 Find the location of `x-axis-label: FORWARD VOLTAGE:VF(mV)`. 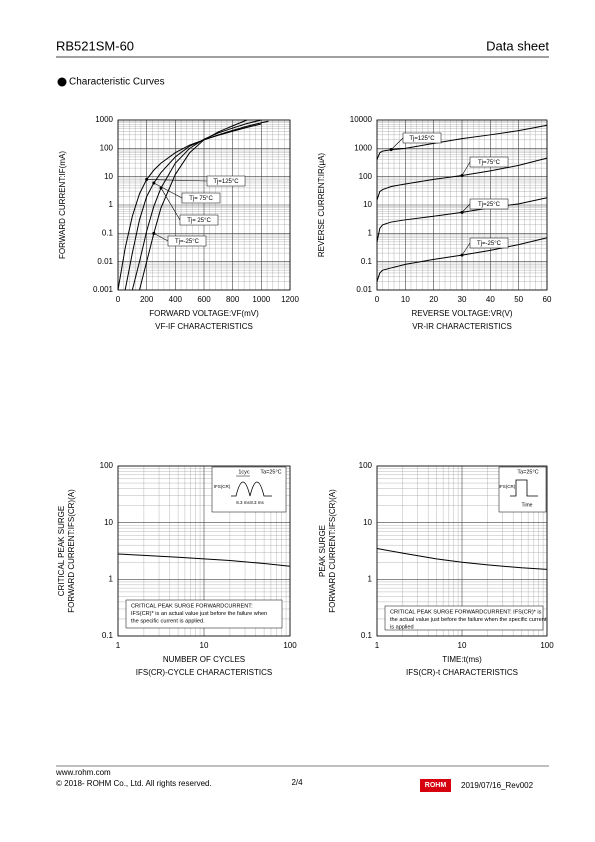

x-axis-label: FORWARD VOLTAGE:VF(mV) is located at coordinates (204, 313).